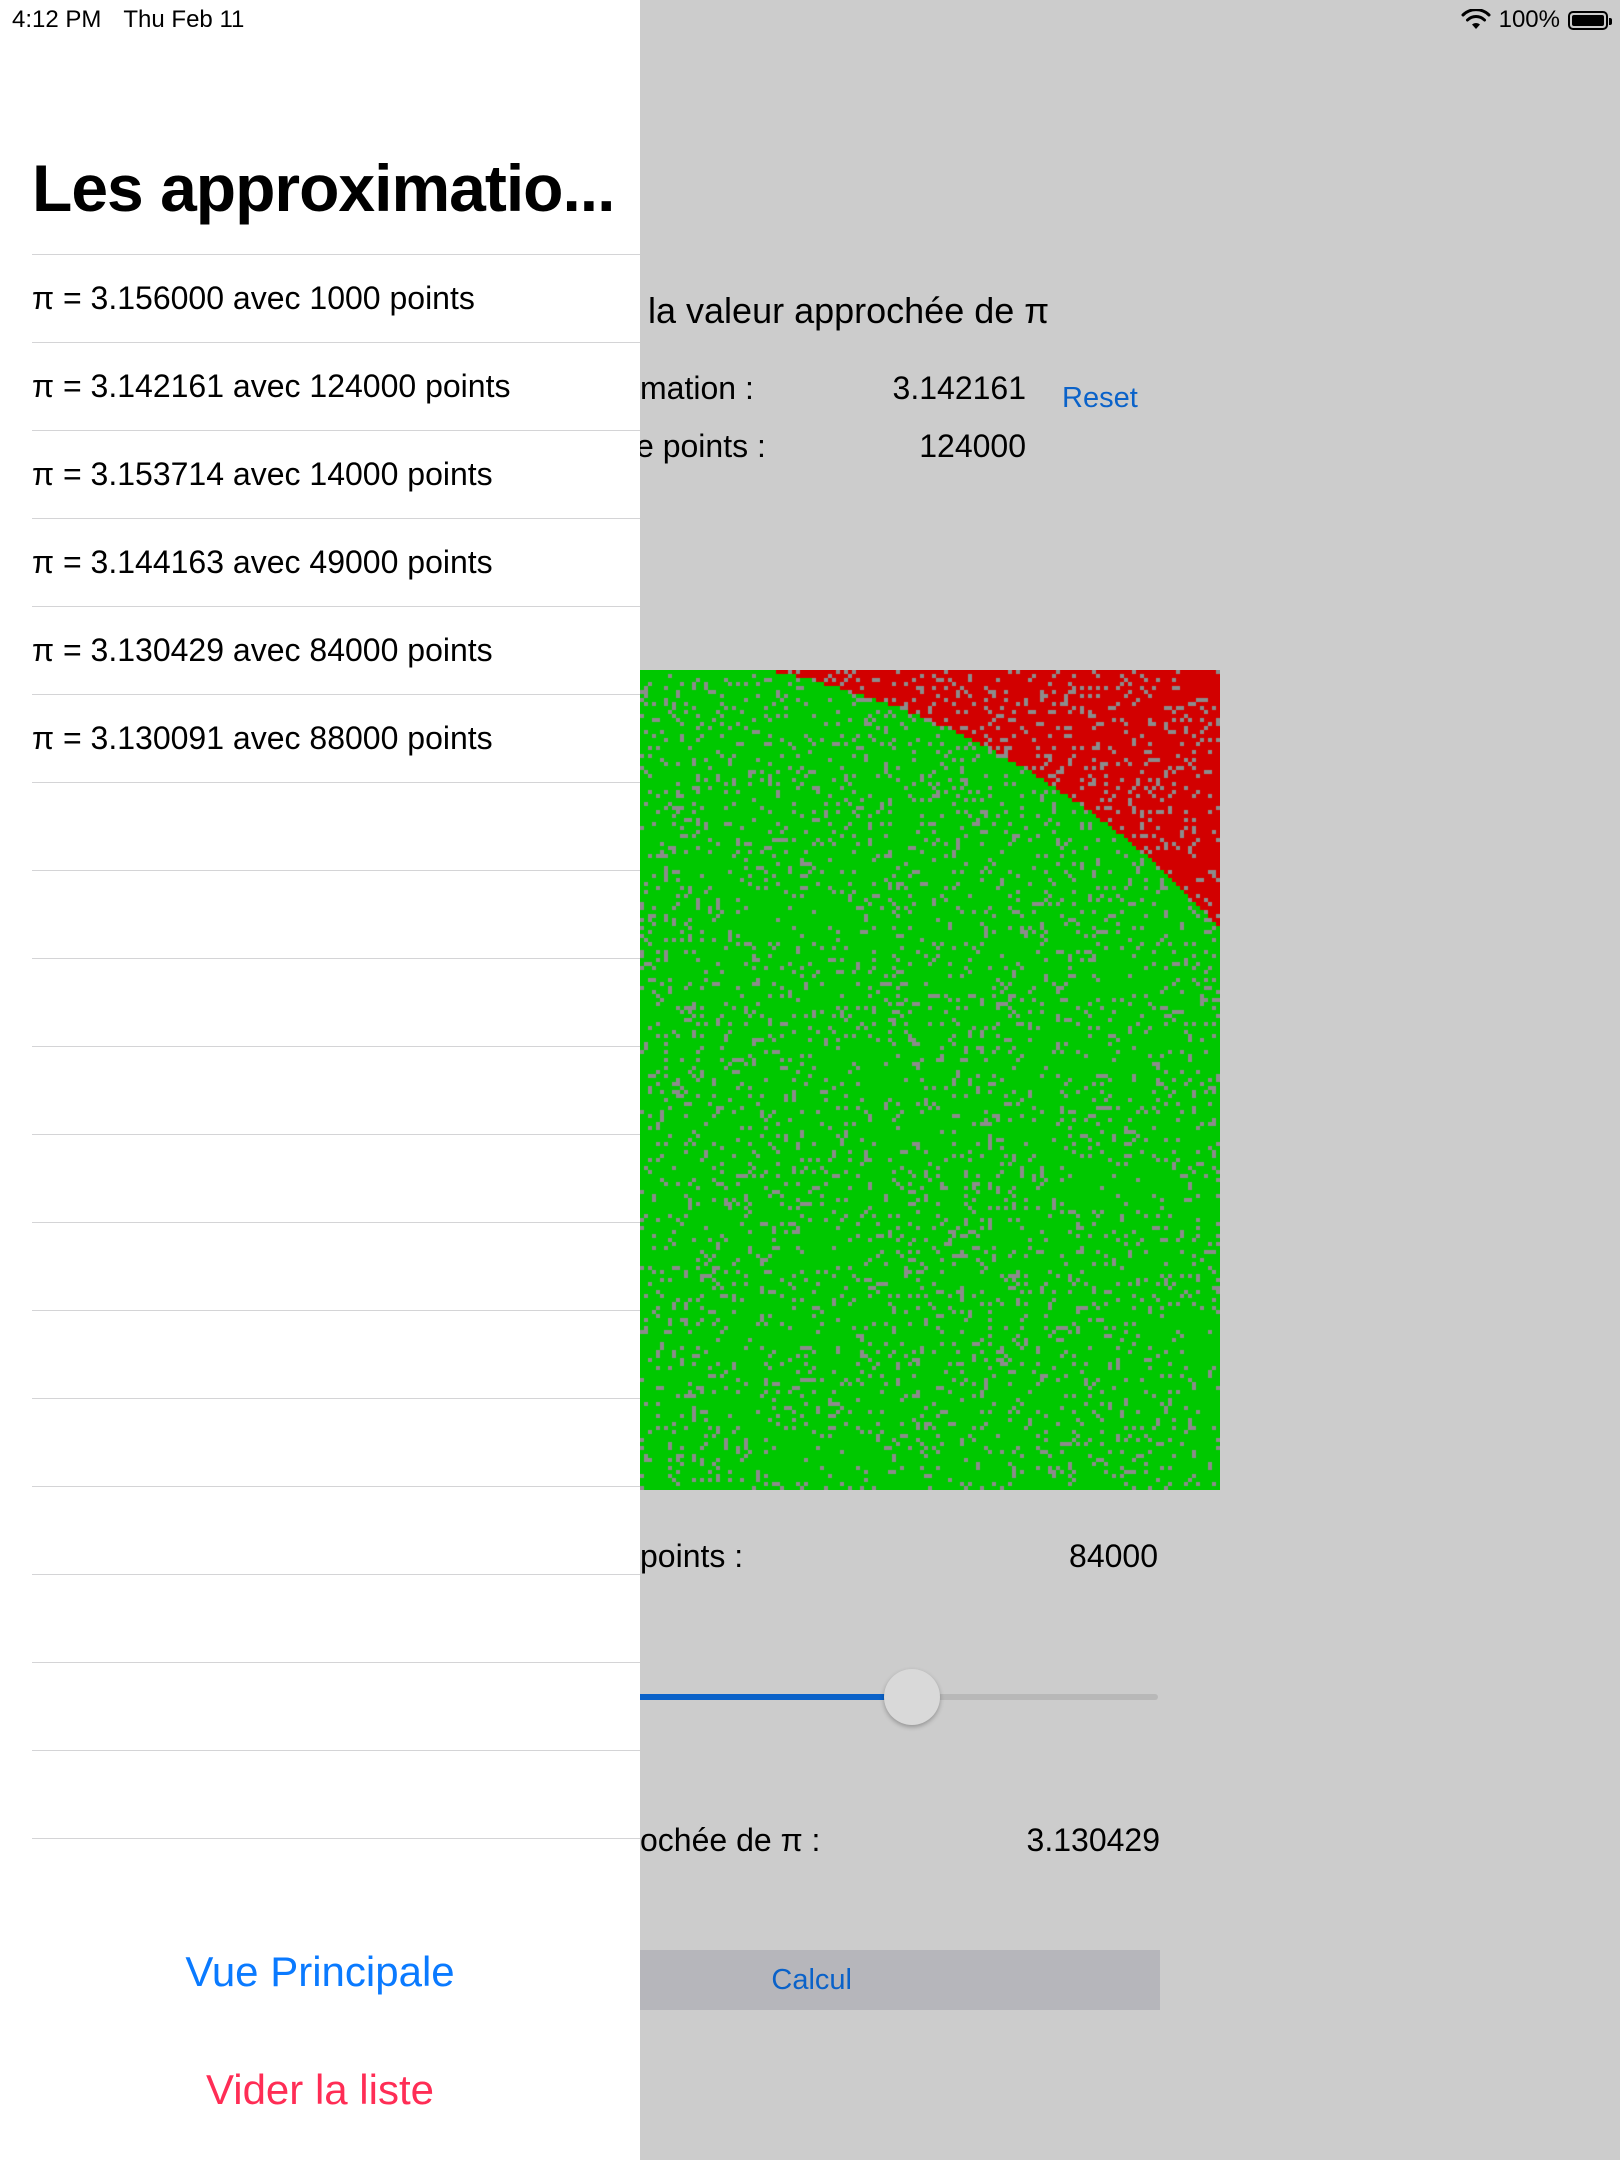  What do you see at coordinates (1100, 398) in the screenshot?
I see `reset-button: Reset` at bounding box center [1100, 398].